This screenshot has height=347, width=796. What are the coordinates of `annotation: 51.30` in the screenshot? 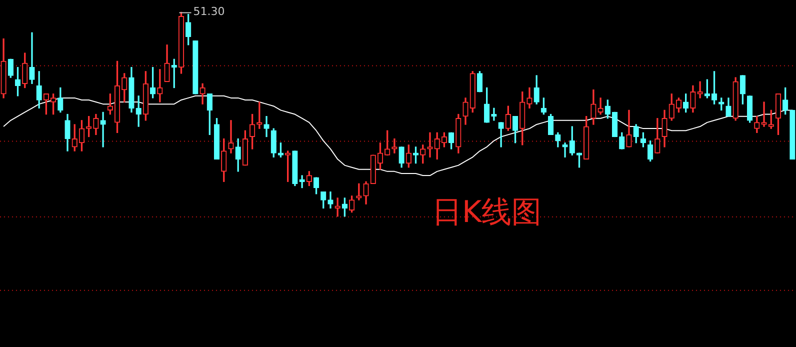 It's located at (209, 11).